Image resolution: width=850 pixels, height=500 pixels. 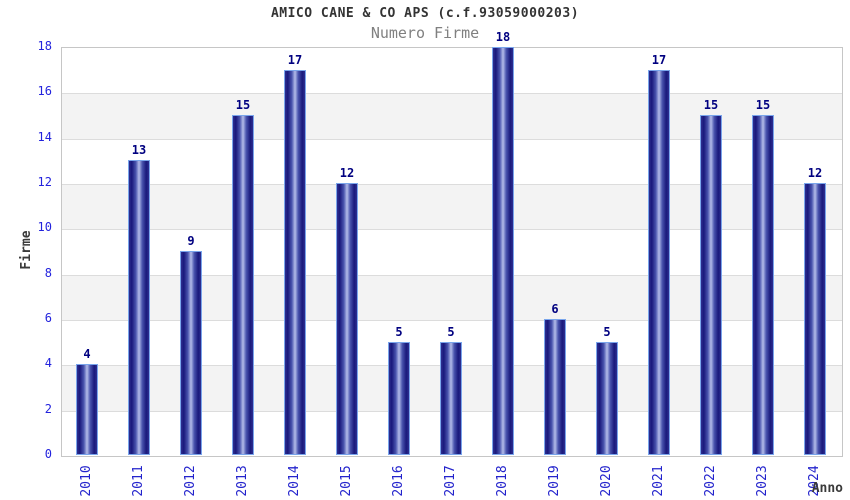 I want to click on y-tick-label: 18, so click(x=44, y=46).